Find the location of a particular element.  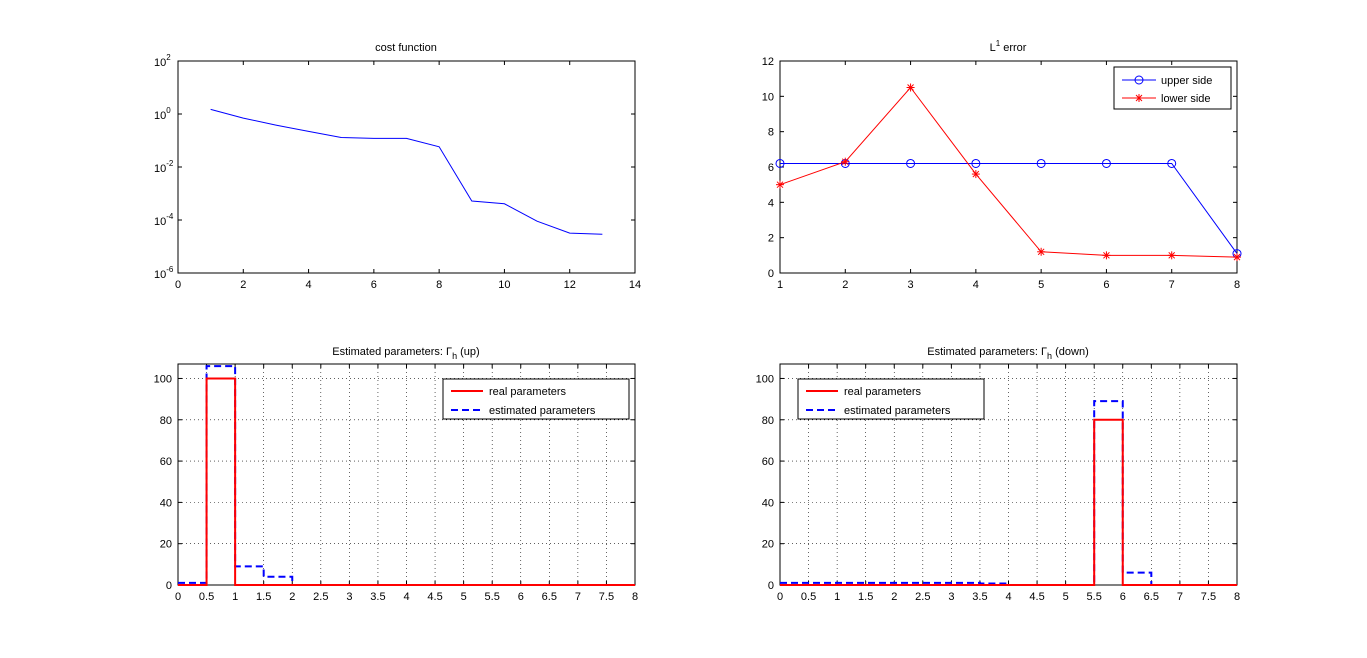

cost-ytick-exp: 0 is located at coordinates (168, 110).